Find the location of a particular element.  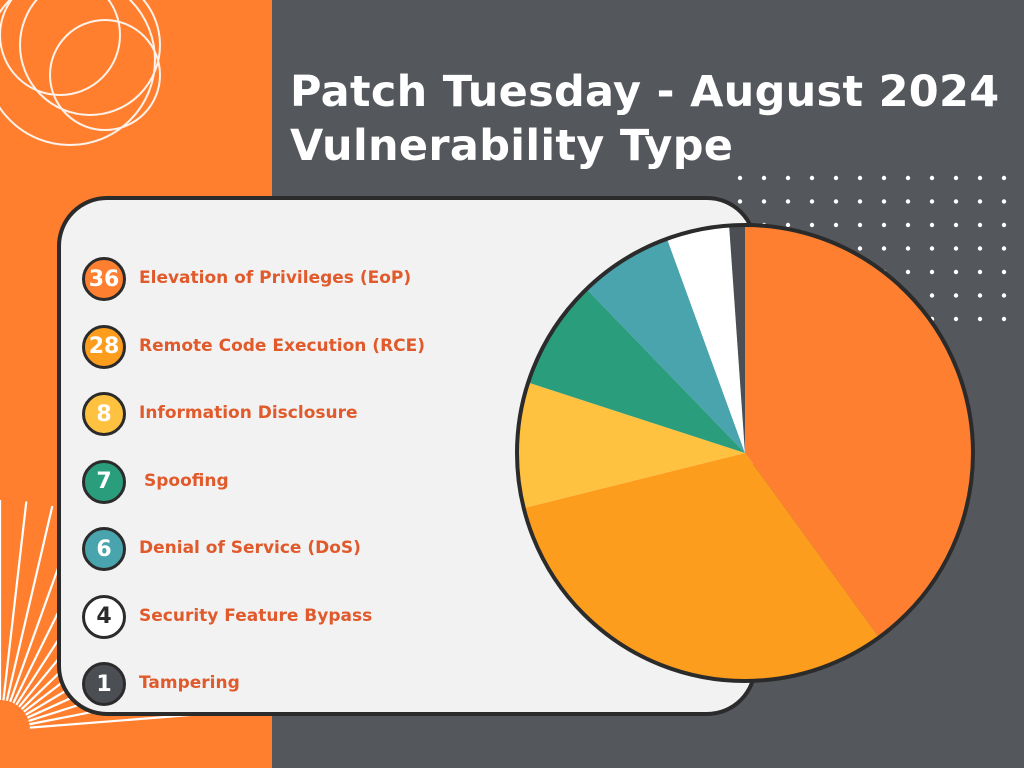

page-title-line-1: Patch Tuesday - August 2024 is located at coordinates (645, 92).